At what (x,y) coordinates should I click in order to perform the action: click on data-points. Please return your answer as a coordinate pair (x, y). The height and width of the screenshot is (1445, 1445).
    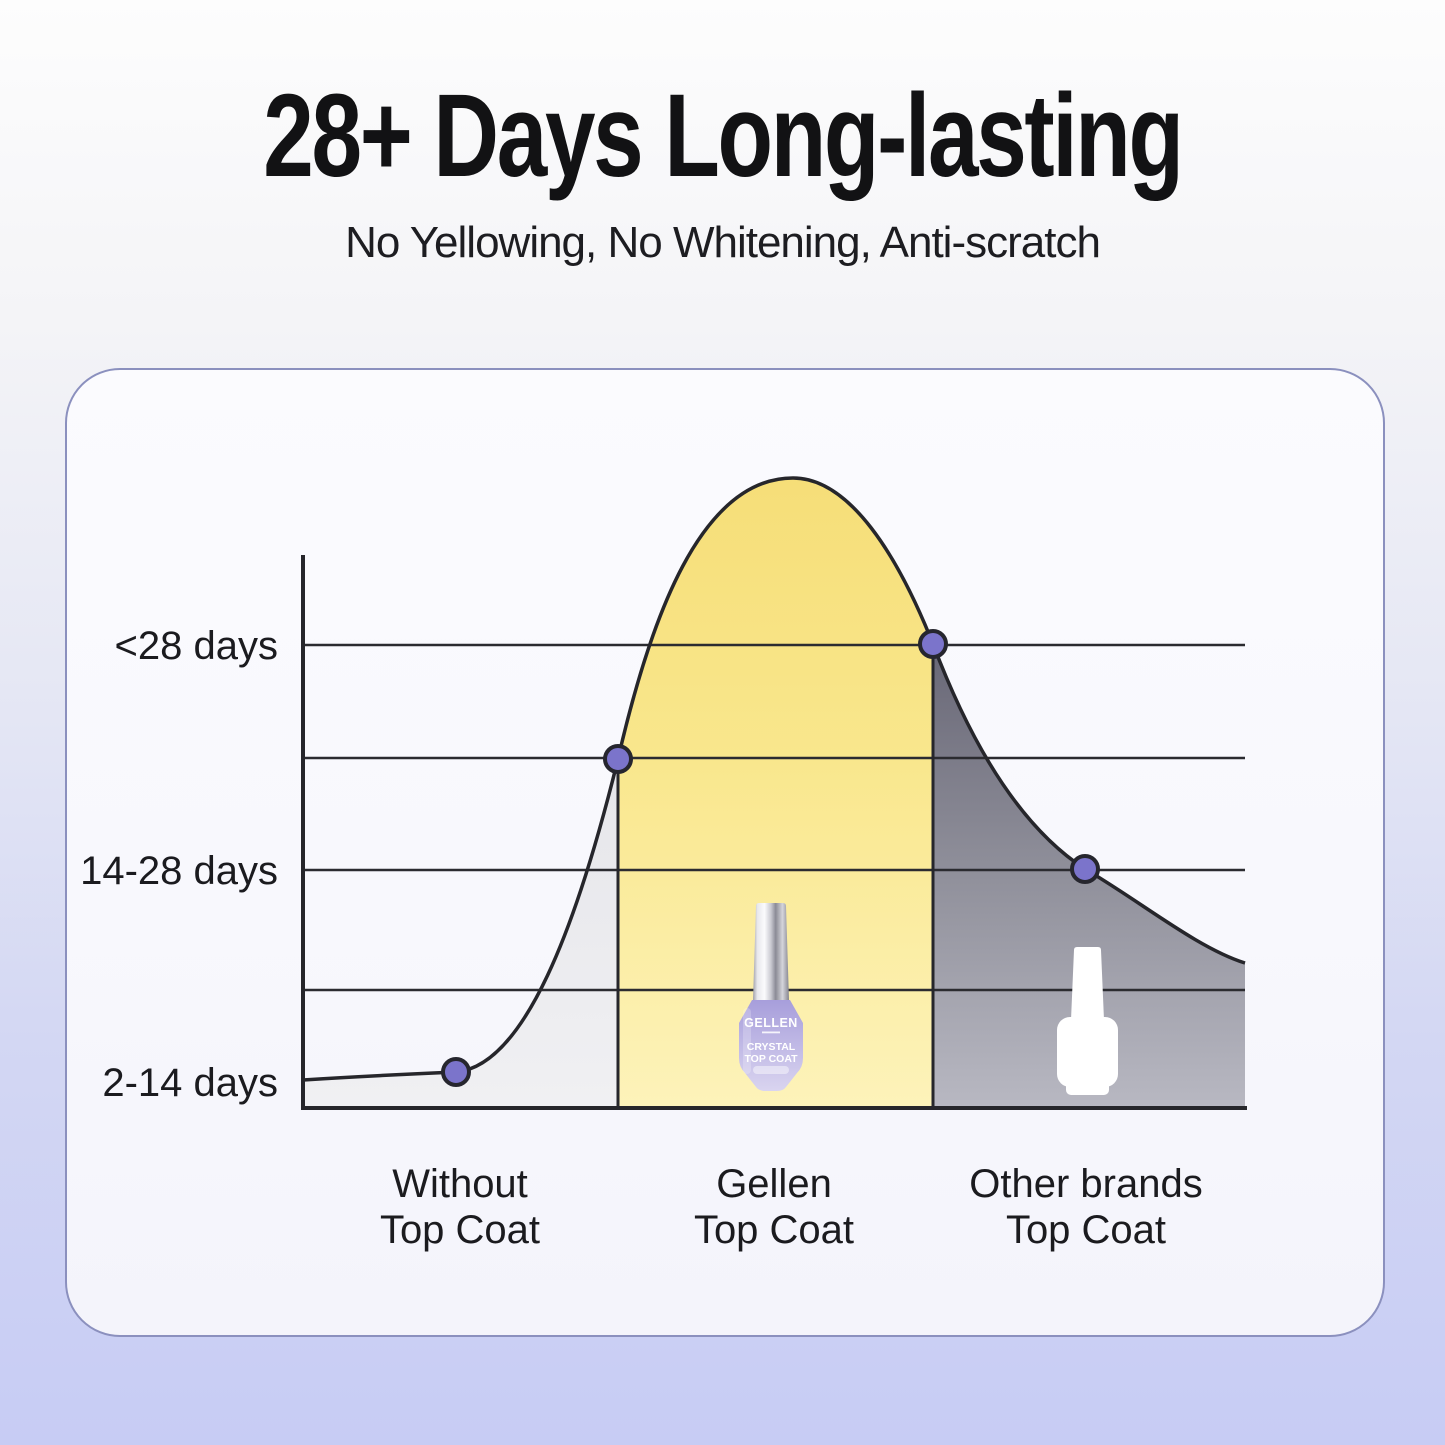
    Looking at the image, I should click on (770, 858).